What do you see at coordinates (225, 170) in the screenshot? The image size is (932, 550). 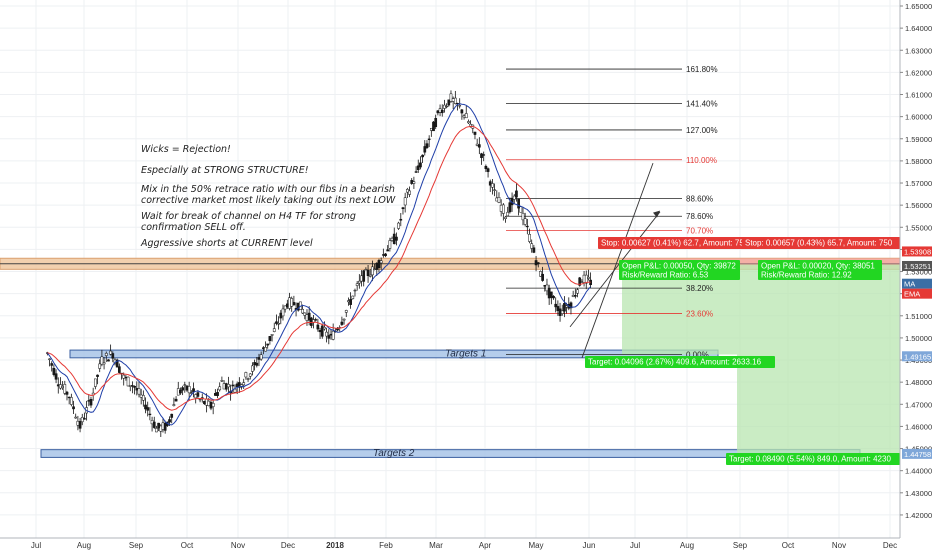 I see `annotation-line: Especially at STRONG STRUCTURE!` at bounding box center [225, 170].